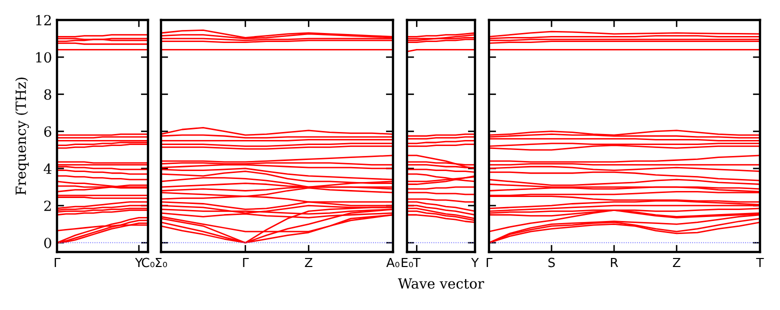  What do you see at coordinates (614, 263) in the screenshot?
I see `x-tick-label: R` at bounding box center [614, 263].